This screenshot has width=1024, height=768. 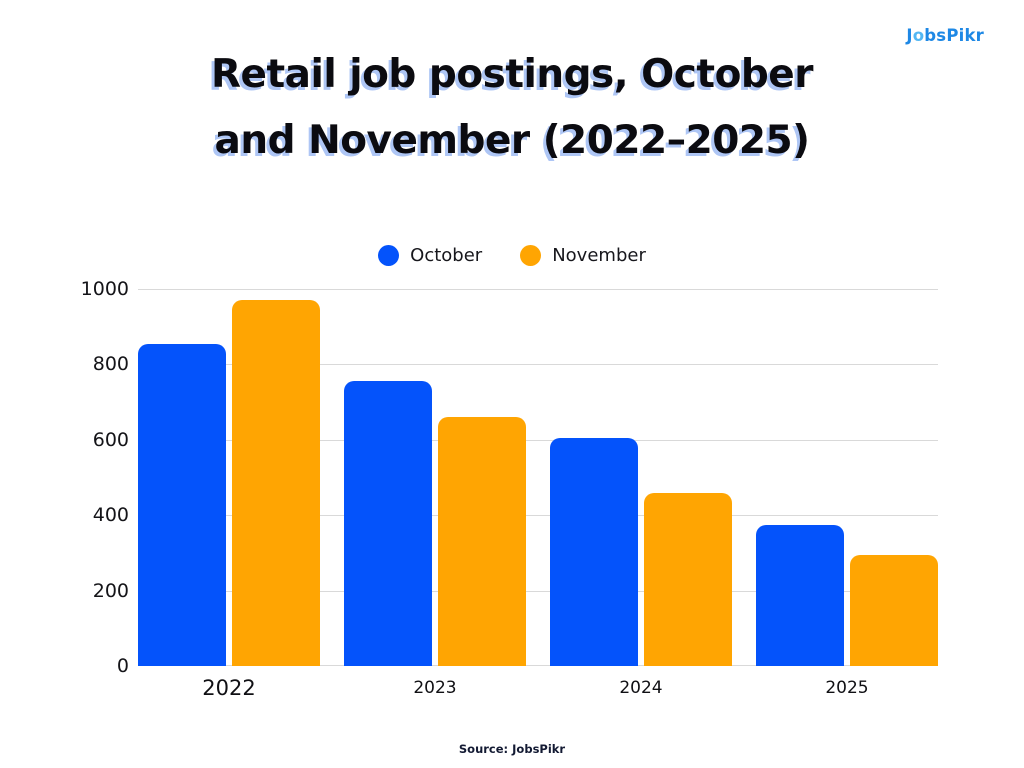 I want to click on logo-aperture-o-icon: o, so click(x=918, y=35).